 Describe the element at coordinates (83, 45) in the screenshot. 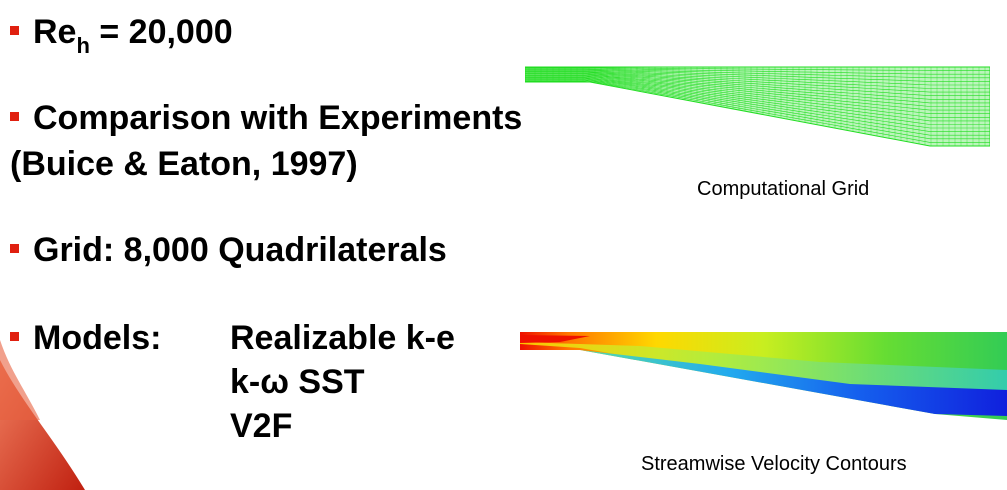

I see `reynolds-subscript: h` at that location.